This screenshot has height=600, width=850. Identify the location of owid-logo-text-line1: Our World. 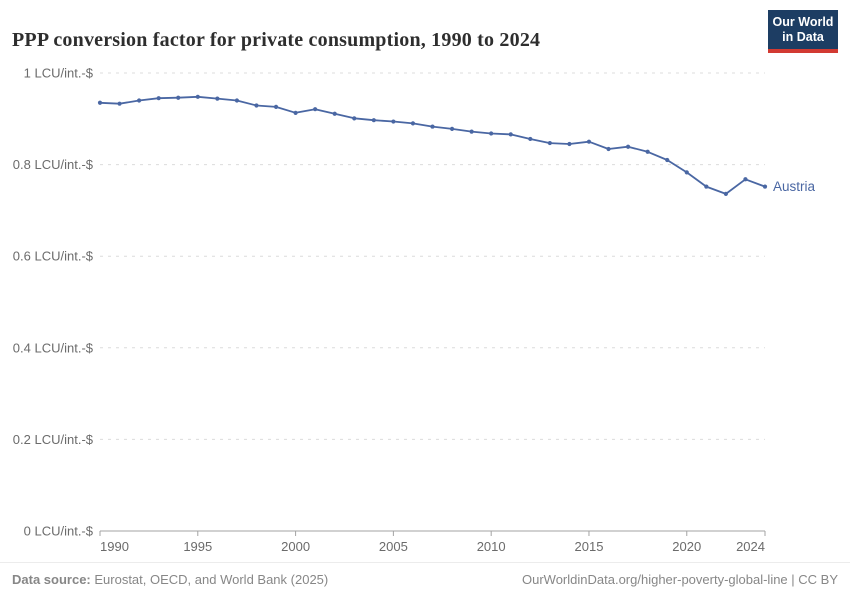
(803, 22).